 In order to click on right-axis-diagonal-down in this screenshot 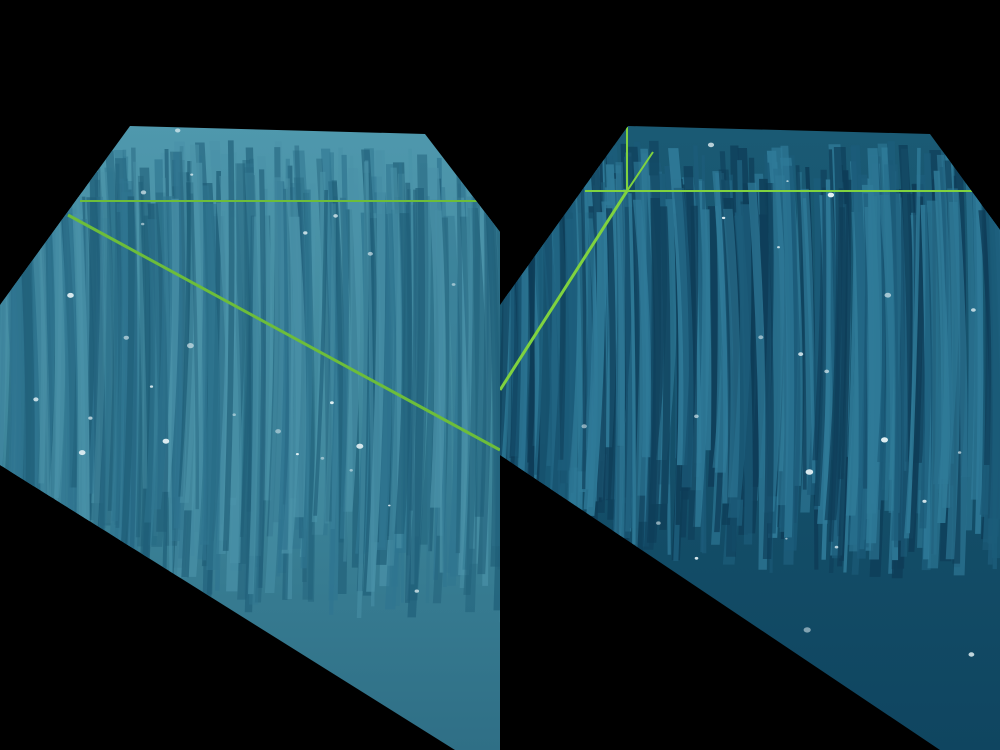, I will do `click(564, 290)`.